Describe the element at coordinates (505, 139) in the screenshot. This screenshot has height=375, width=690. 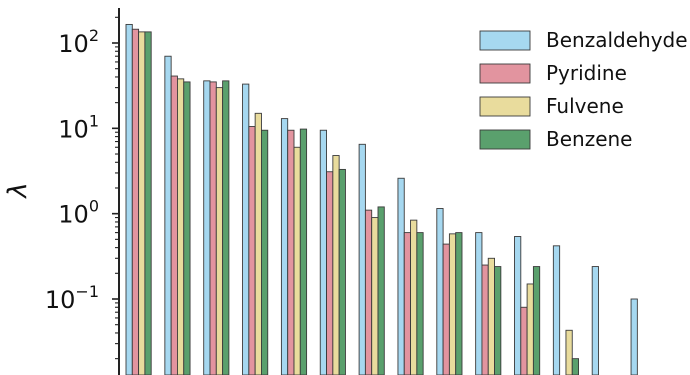
I see `legend-swatch-benzene` at that location.